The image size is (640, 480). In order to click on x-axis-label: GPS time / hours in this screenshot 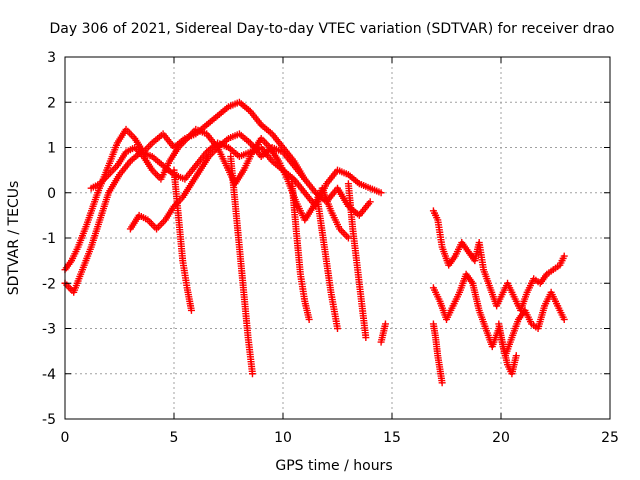, I will do `click(333, 466)`.